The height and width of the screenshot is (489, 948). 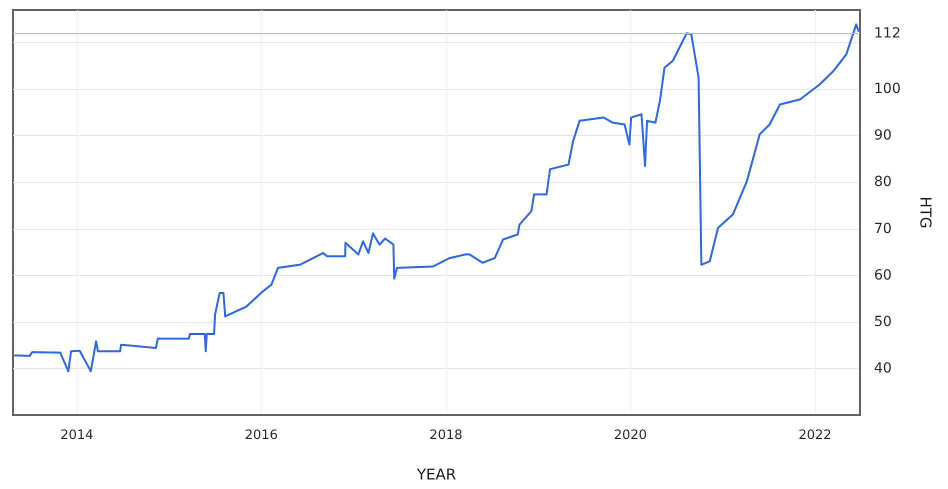 I want to click on x-tick-label: 2016, so click(x=261, y=435).